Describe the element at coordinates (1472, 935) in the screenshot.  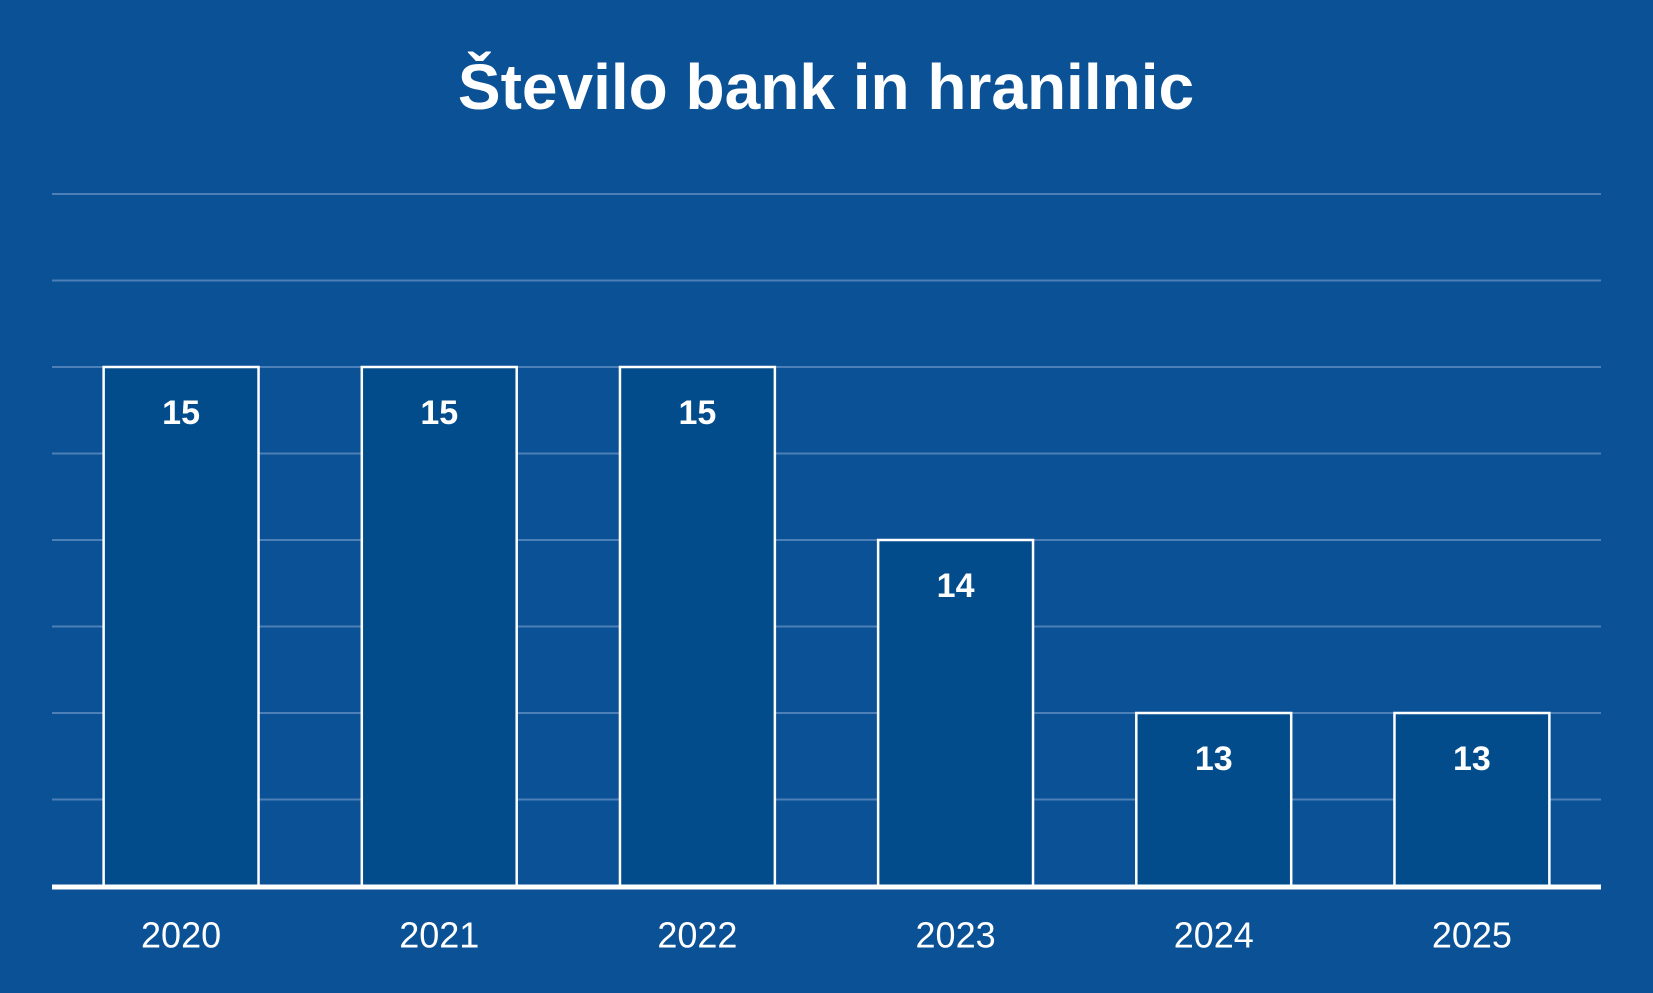
I see `x-tick-label: 2025` at that location.